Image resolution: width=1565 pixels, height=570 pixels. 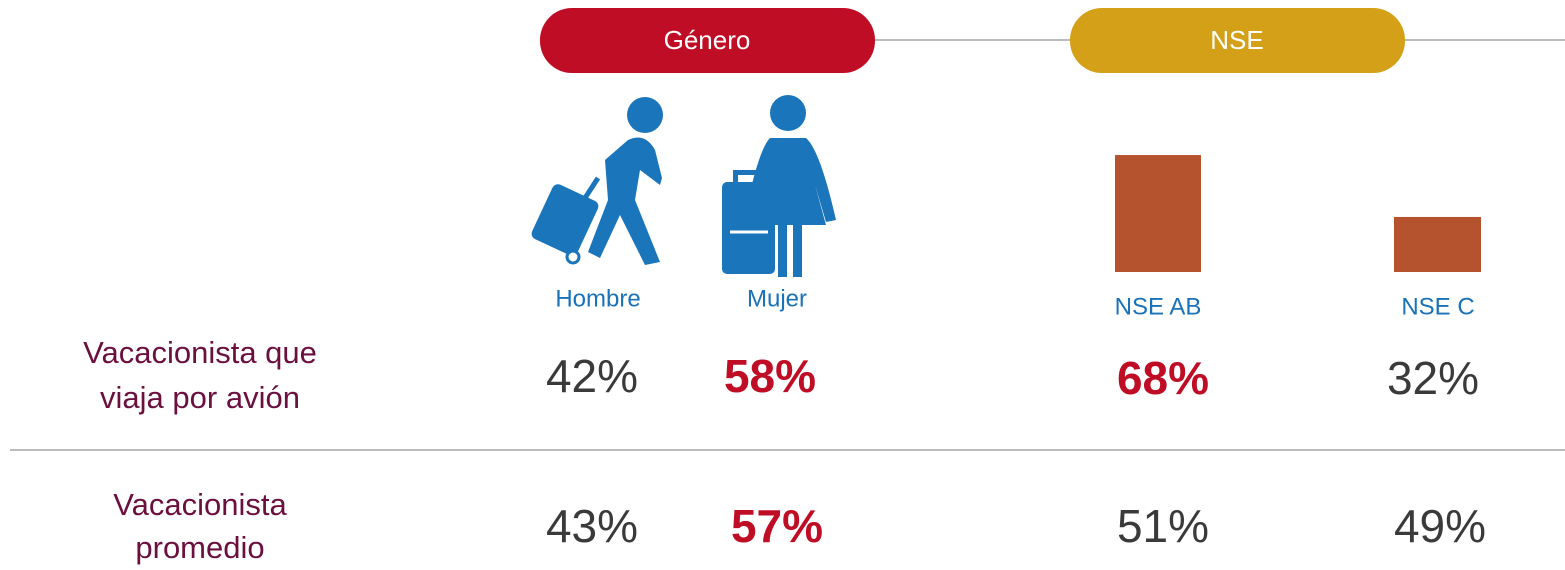 I want to click on value: 51%, so click(x=1163, y=526).